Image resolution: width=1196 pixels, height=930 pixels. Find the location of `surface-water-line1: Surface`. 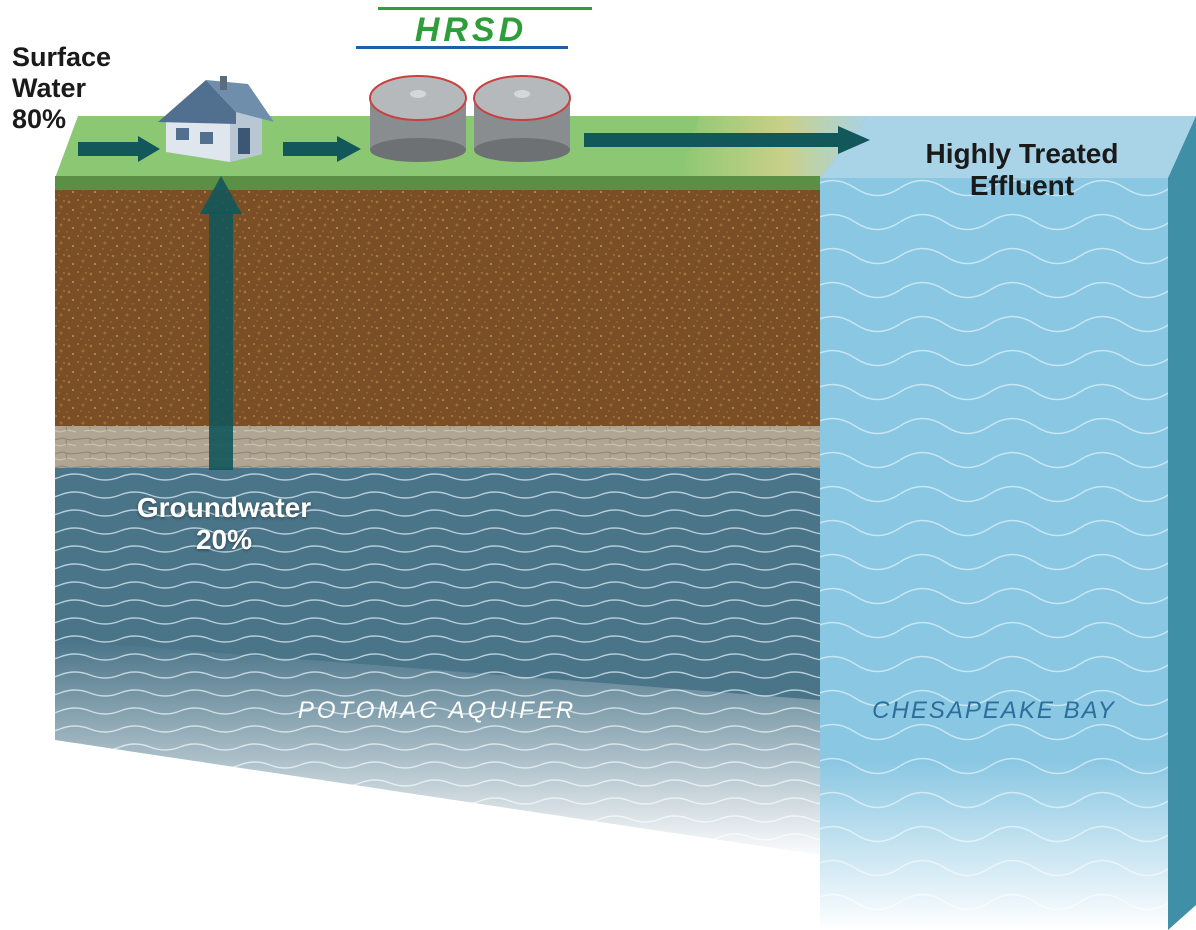

surface-water-line1: Surface is located at coordinates (62, 57).